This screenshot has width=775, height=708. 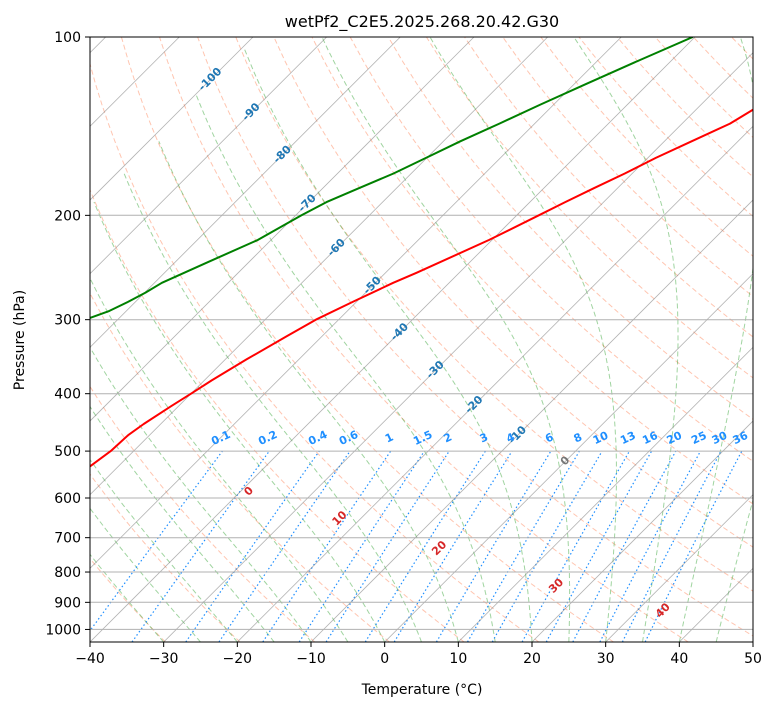 What do you see at coordinates (67, 216) in the screenshot?
I see `y-tick-label: 200` at bounding box center [67, 216].